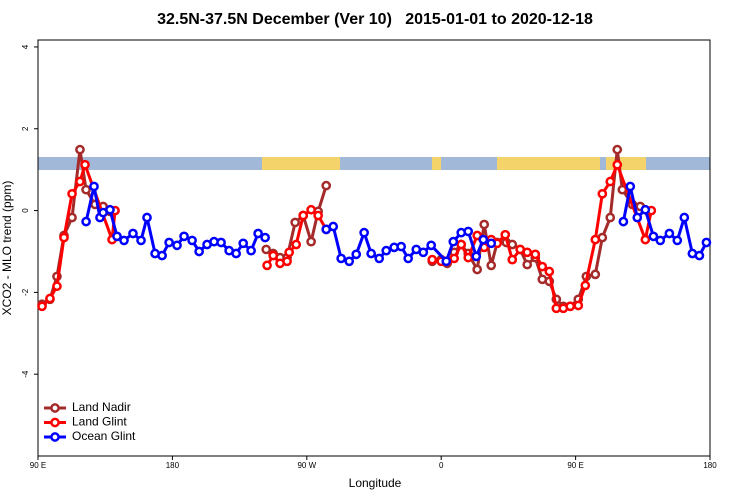 The width and height of the screenshot is (750, 500). What do you see at coordinates (25, 210) in the screenshot?
I see `y-tick-label: 0` at bounding box center [25, 210].